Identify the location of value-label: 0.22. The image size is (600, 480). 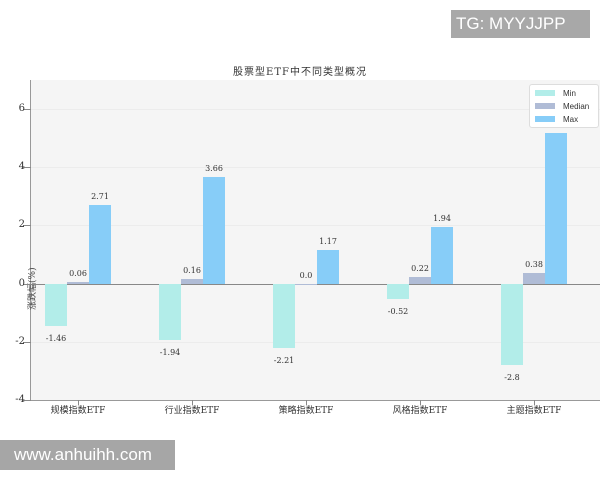
(420, 269).